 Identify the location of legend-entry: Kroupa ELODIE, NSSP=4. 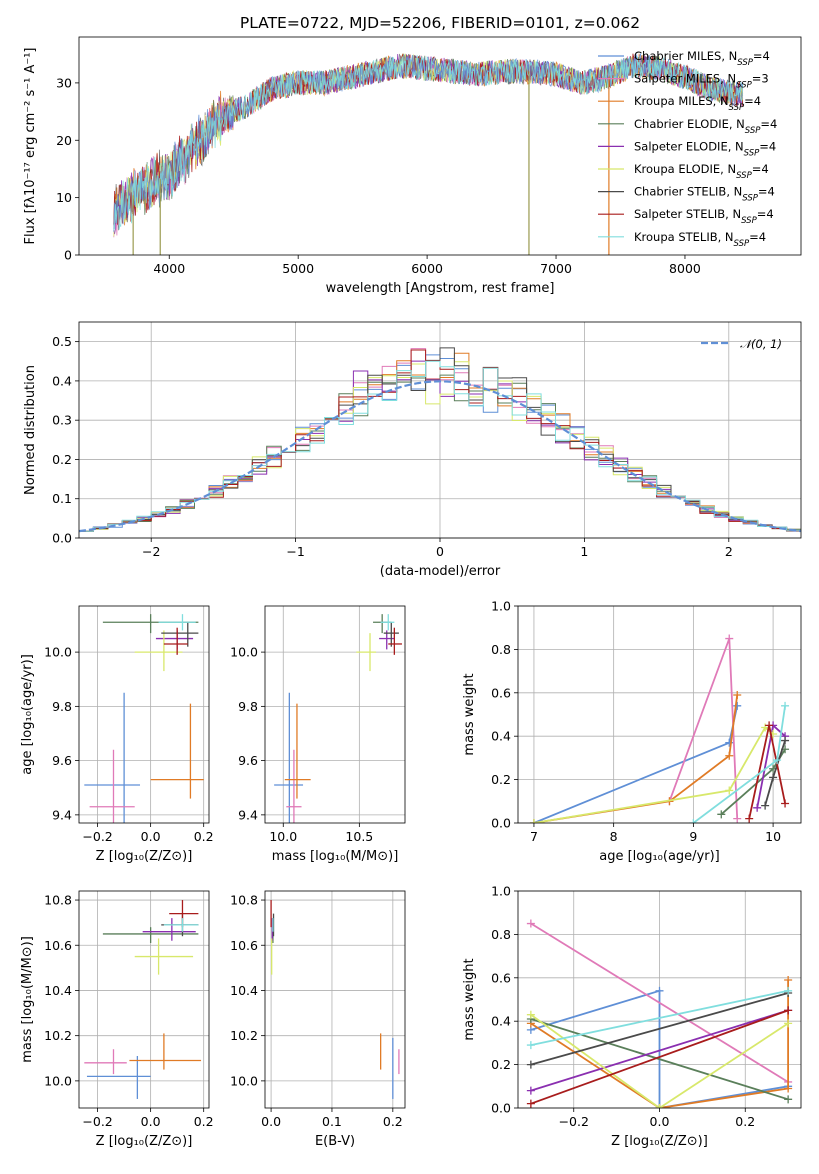
(701, 171).